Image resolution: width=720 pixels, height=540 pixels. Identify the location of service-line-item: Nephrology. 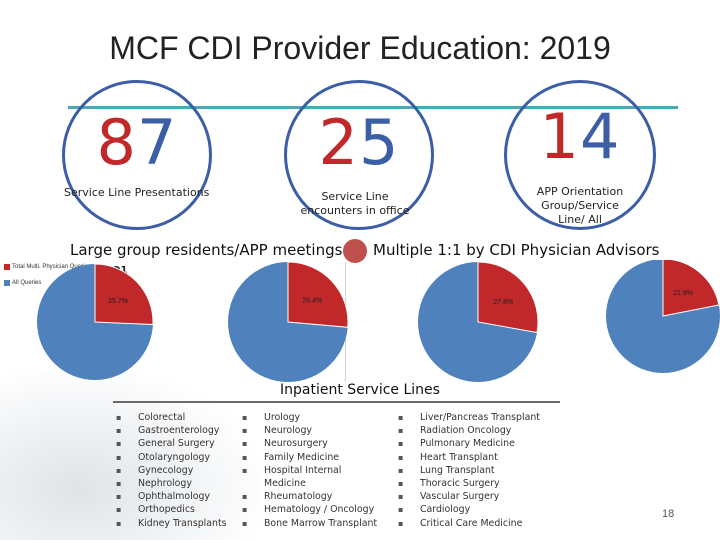
(171, 483).